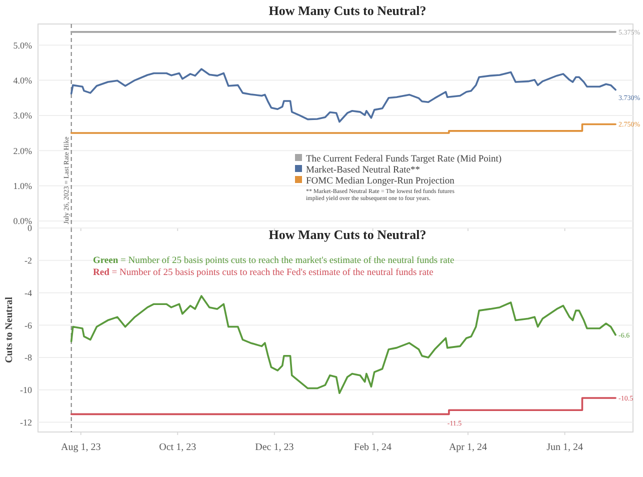 This screenshot has height=477, width=643. What do you see at coordinates (26, 390) in the screenshot?
I see `y-tick-label: -10` at bounding box center [26, 390].